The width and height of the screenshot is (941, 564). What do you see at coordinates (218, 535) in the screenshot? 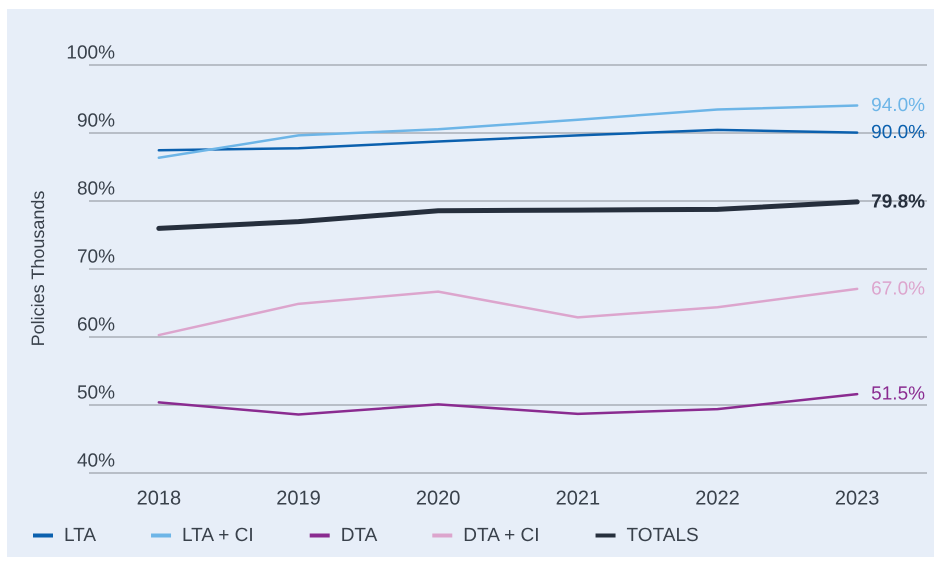
I see `legend-label: LTA + CI` at bounding box center [218, 535].